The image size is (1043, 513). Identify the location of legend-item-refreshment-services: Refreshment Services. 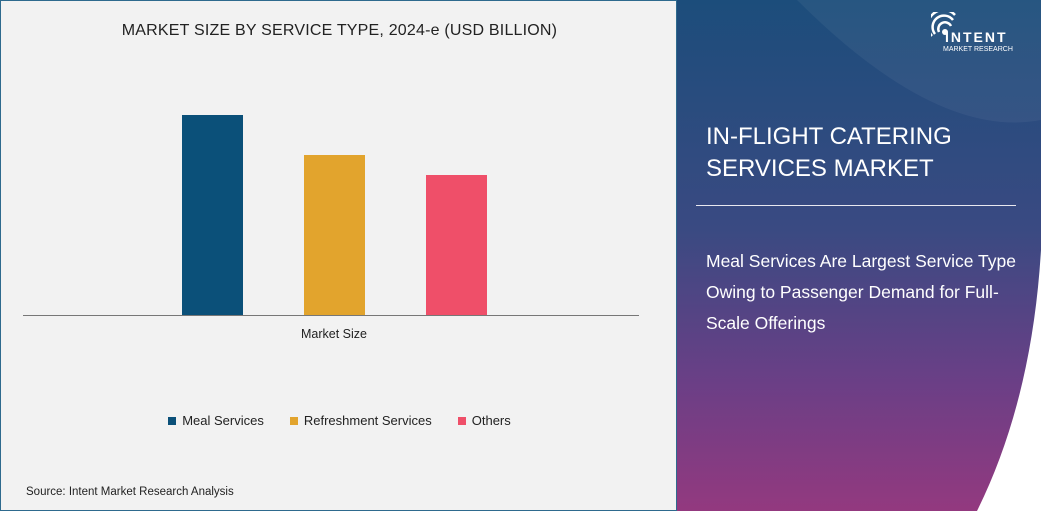
(360, 420).